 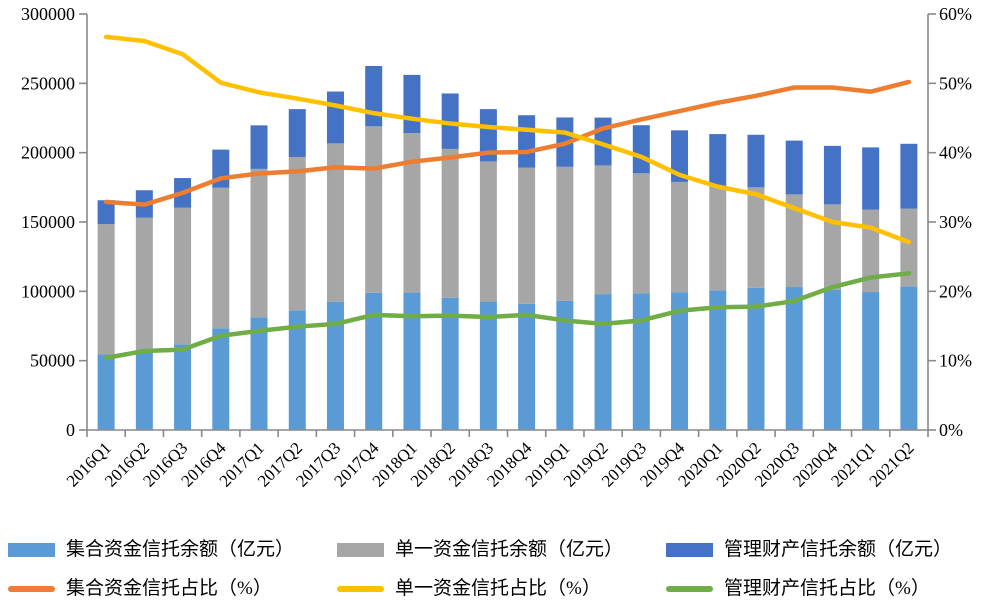 I want to click on y-right-tick-label: 10%, so click(x=955, y=361).